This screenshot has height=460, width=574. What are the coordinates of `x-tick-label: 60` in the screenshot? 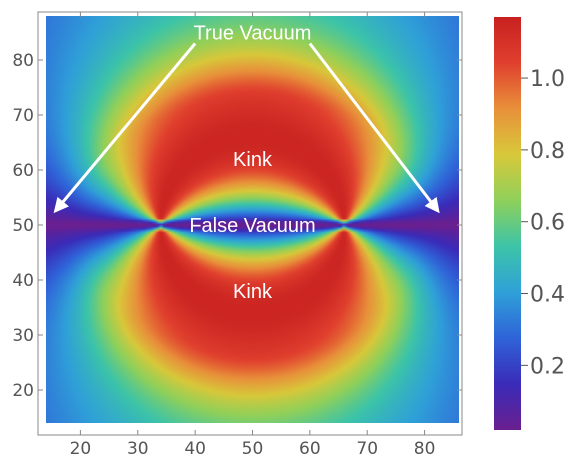 It's located at (310, 449).